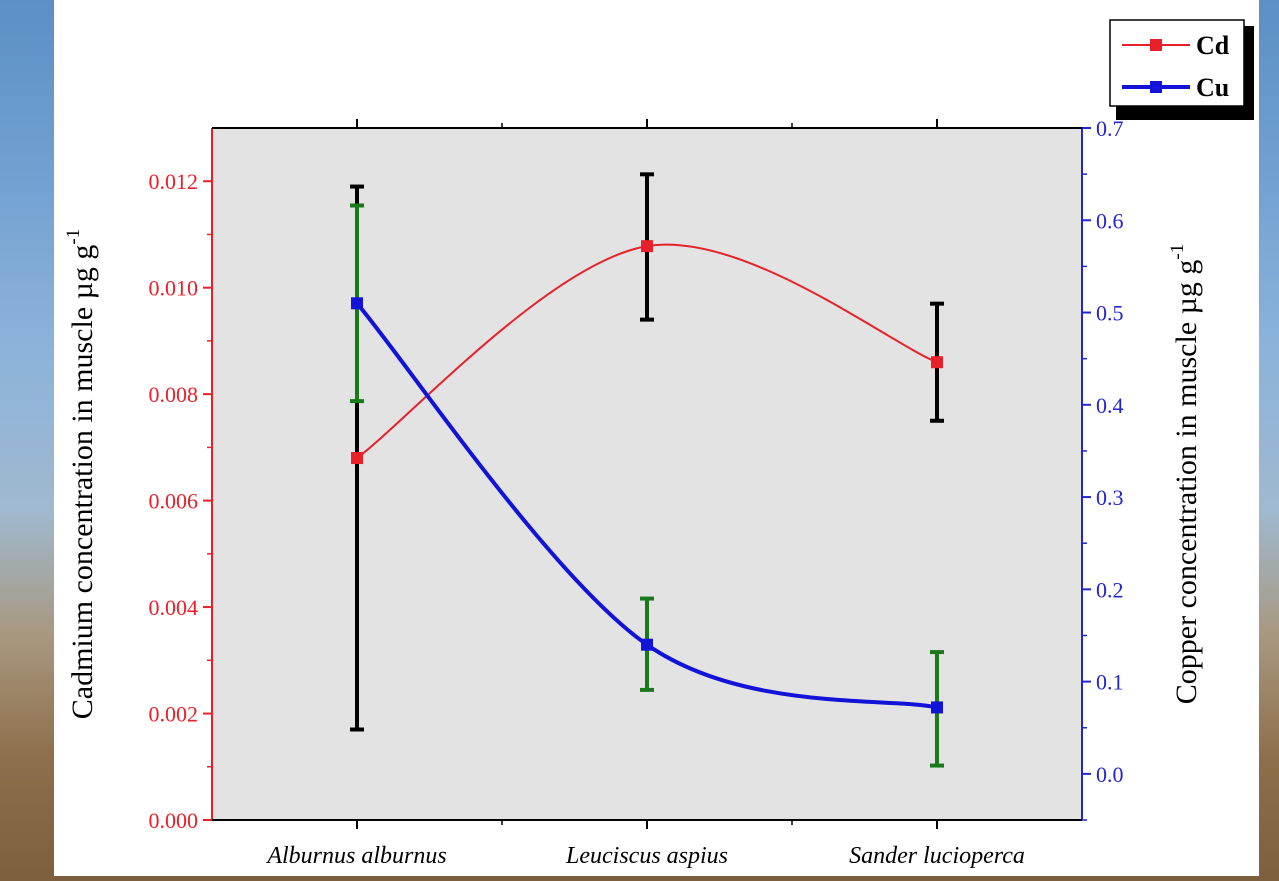 The height and width of the screenshot is (881, 1279). I want to click on legend-cd-marker, so click(1156, 45).